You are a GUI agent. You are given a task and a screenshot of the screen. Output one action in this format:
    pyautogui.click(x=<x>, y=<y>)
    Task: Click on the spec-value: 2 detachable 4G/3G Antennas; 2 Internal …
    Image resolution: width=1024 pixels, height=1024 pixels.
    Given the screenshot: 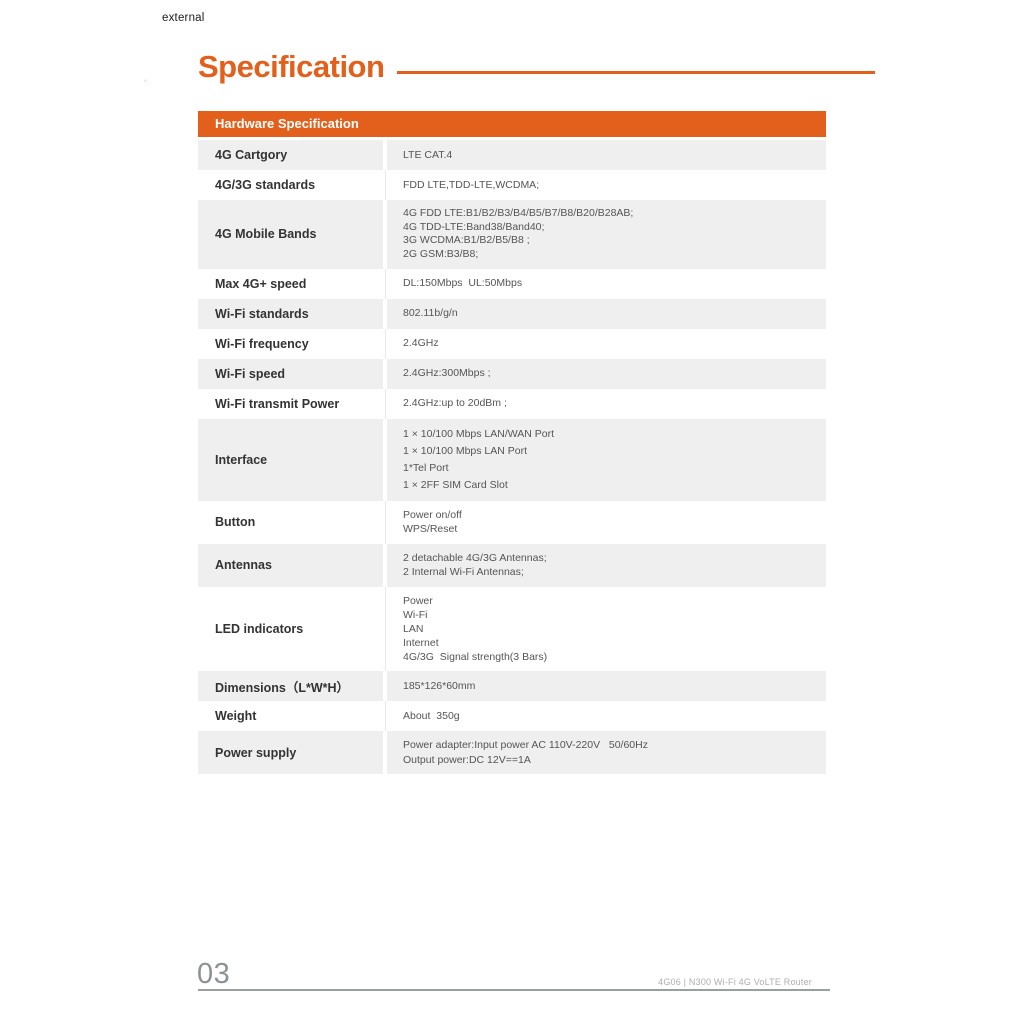 What is the action you would take?
    pyautogui.click(x=606, y=565)
    